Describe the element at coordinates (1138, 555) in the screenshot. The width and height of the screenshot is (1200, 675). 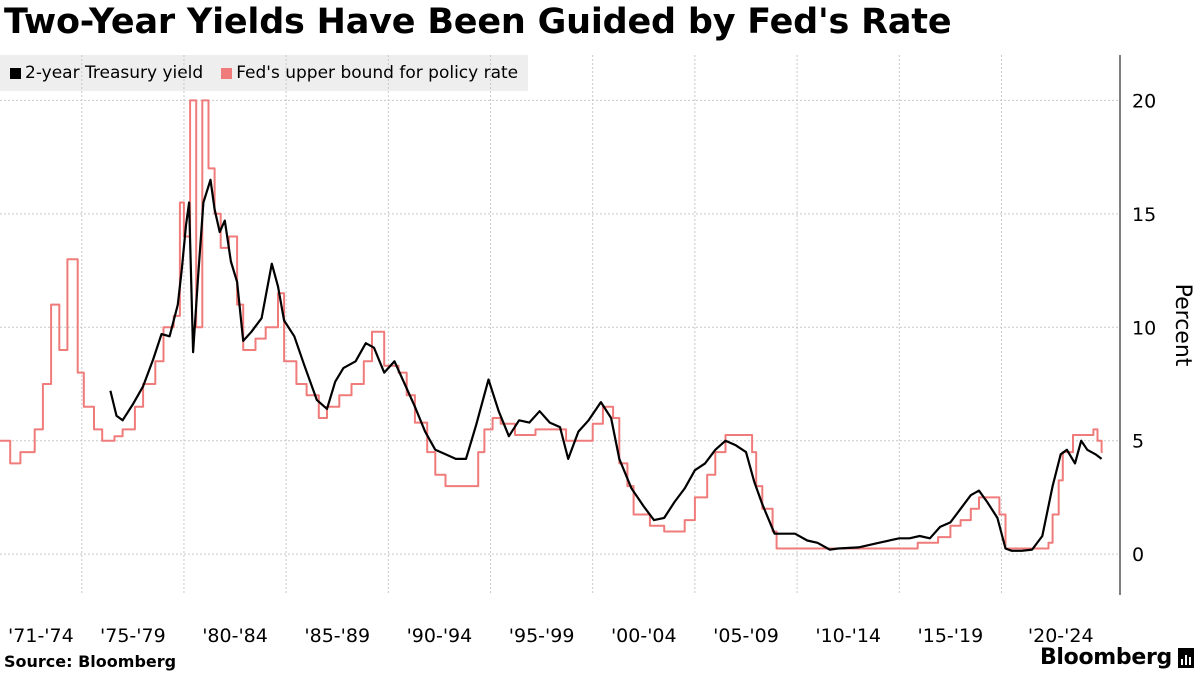
I see `y-tick-label: 0` at that location.